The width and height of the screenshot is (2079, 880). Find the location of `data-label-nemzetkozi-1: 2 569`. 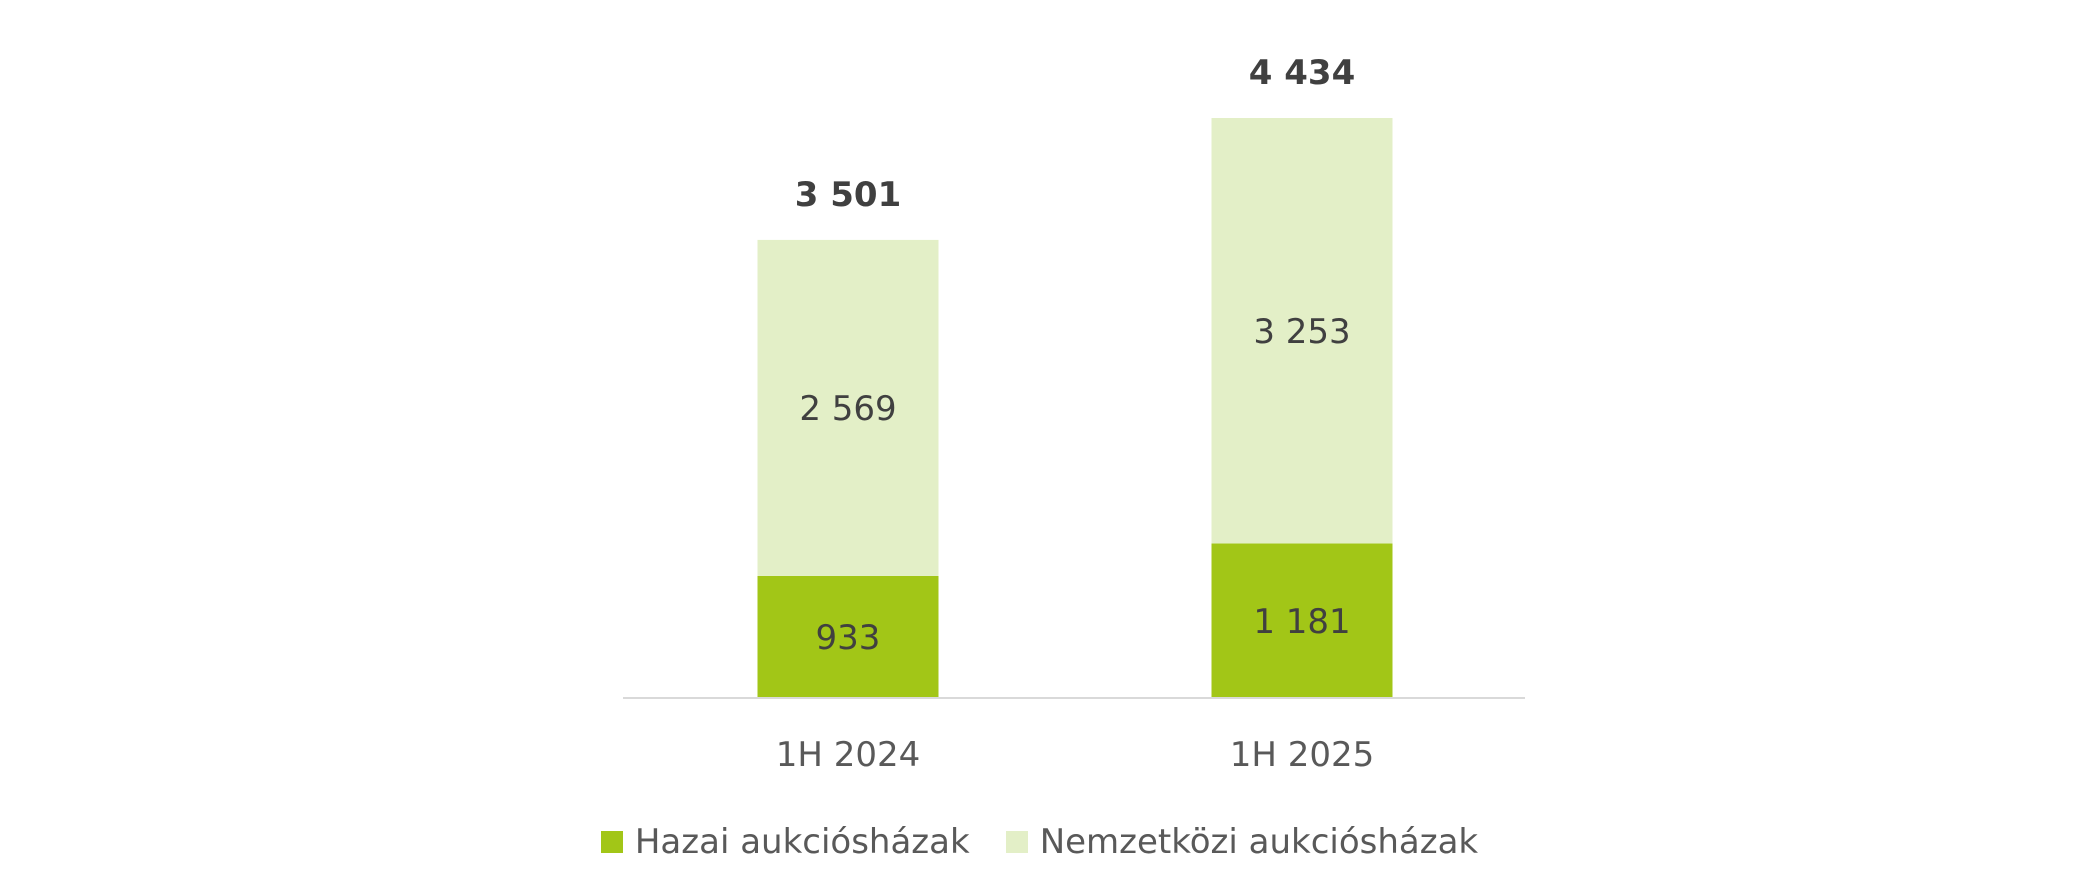

data-label-nemzetkozi-1: 2 569 is located at coordinates (847, 409).